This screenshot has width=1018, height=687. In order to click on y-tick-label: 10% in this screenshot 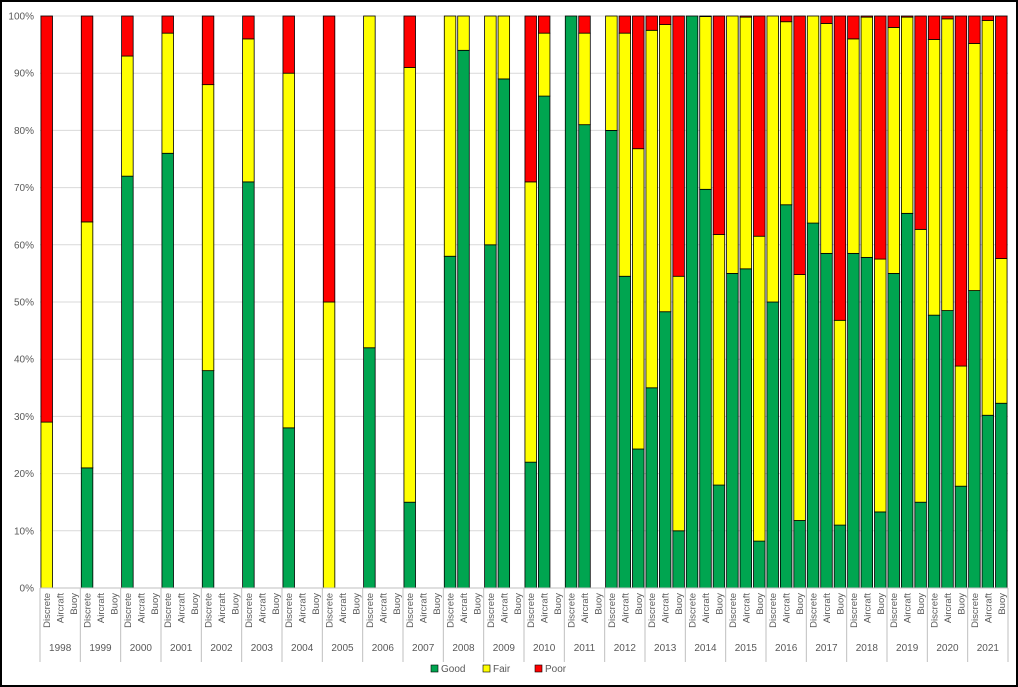, I will do `click(24, 531)`.